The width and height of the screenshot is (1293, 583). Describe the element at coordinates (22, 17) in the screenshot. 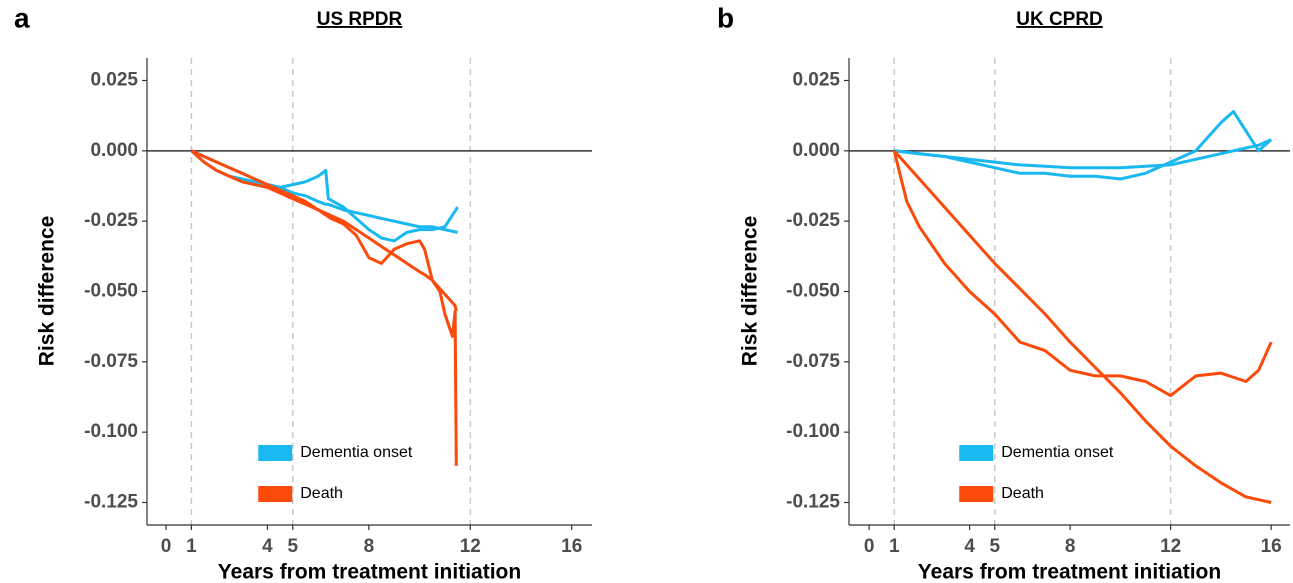

I see `panel-label: a` at that location.